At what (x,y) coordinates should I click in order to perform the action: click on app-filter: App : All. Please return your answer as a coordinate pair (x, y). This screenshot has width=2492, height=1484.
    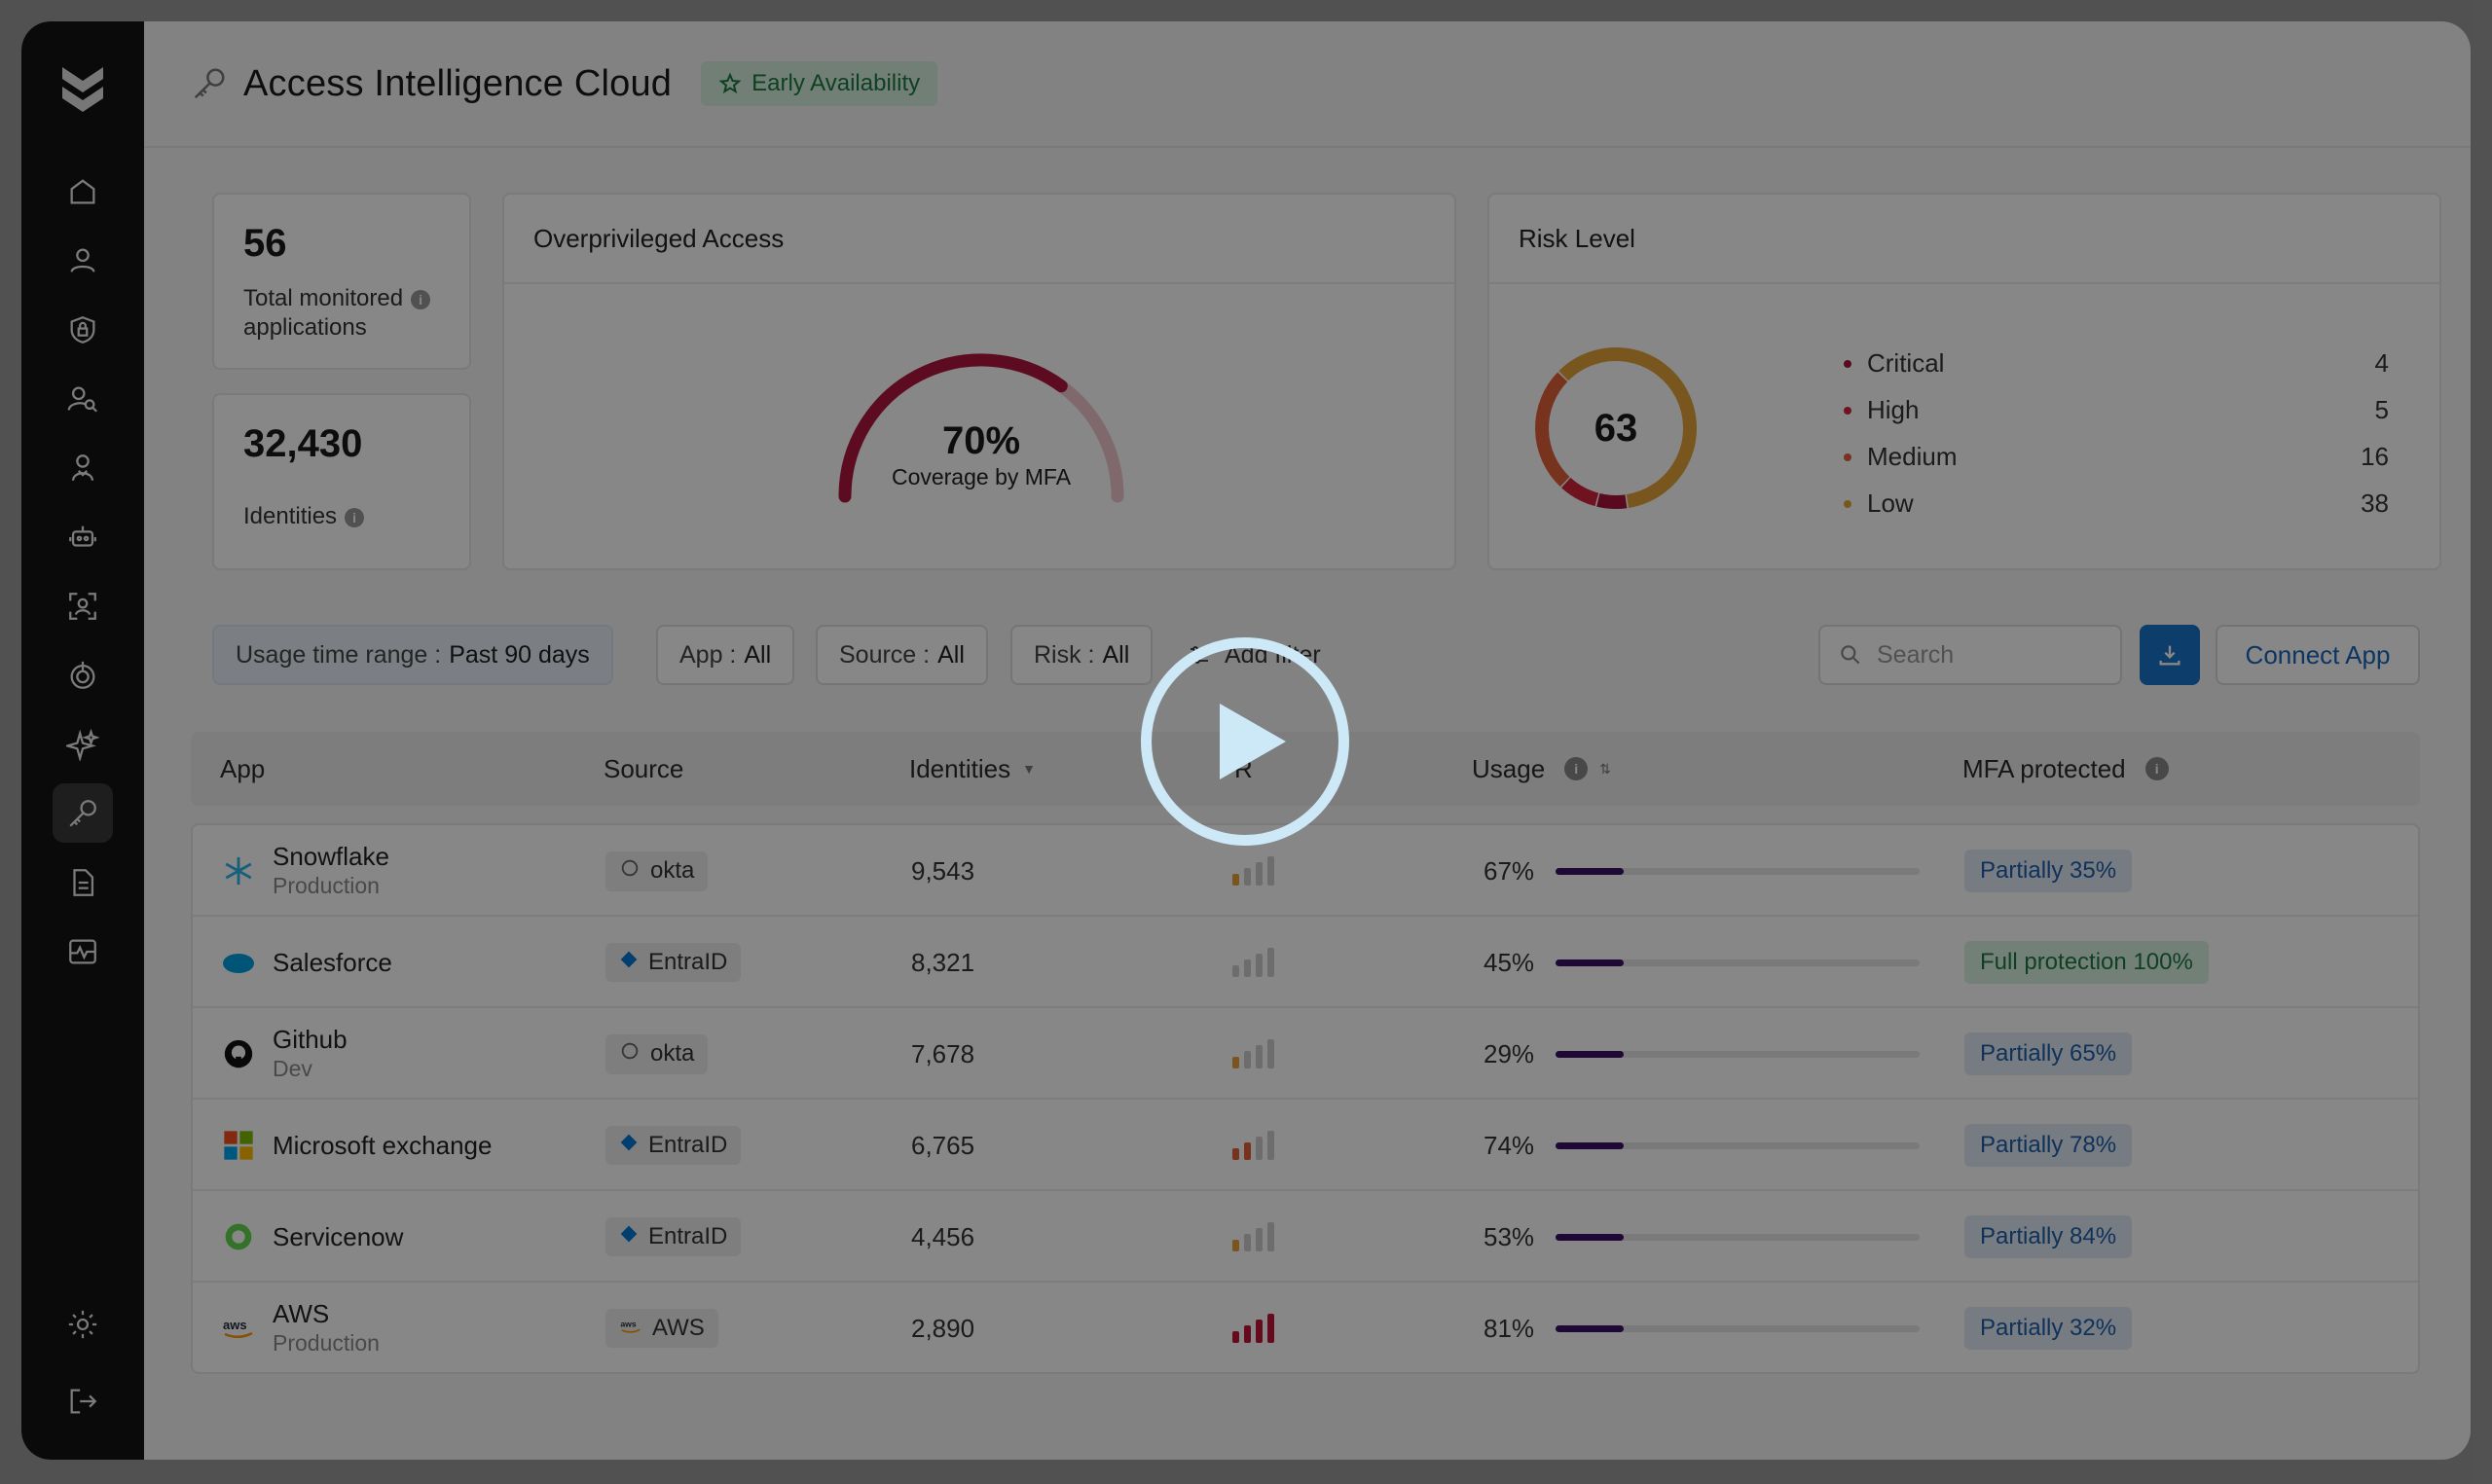
    Looking at the image, I should click on (725, 655).